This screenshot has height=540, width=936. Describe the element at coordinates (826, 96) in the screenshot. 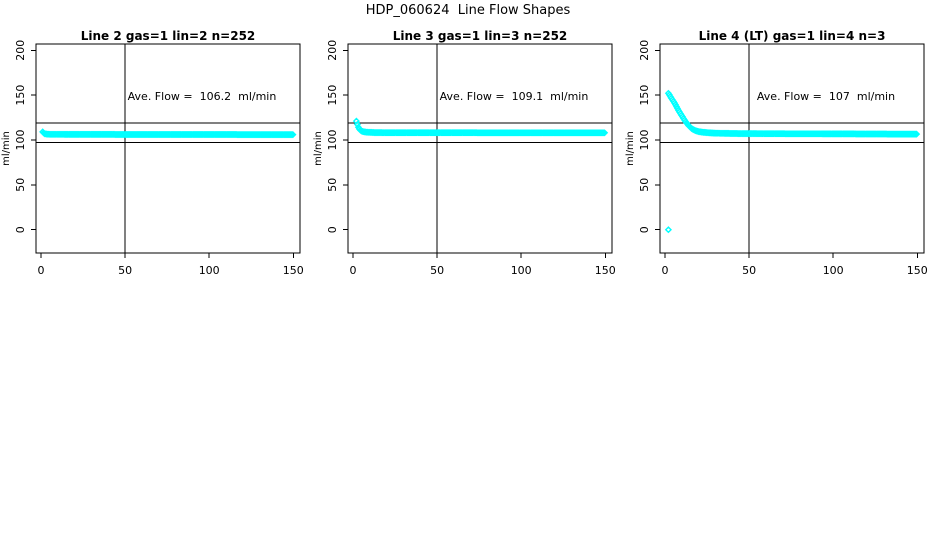

I see `panel-3-ave-flow-annotation: Ave. Flow = 107 ml/min` at that location.